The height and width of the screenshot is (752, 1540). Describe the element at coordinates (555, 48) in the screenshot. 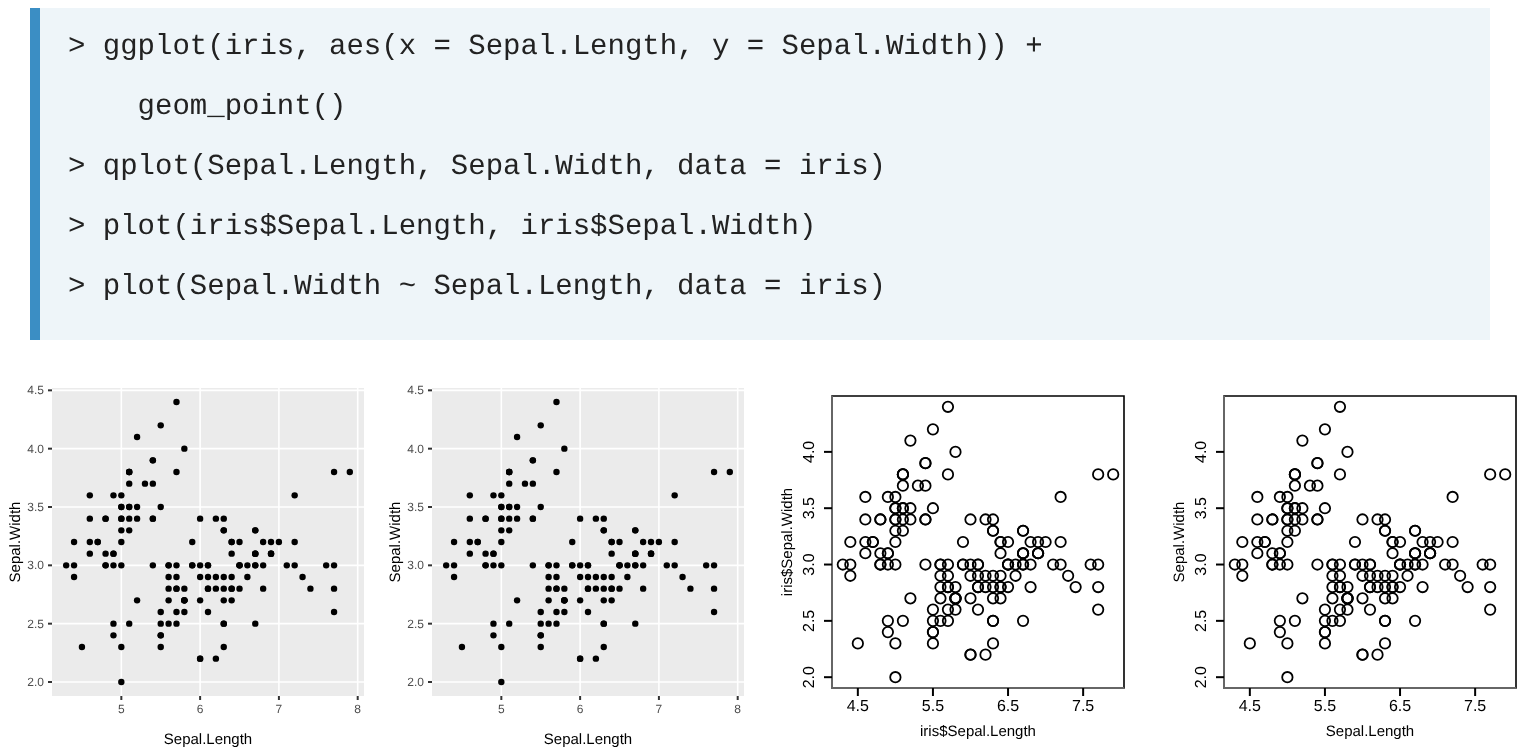

I see `text: > ggplot(iris, aes(x = Sepal.Length, y = Sepal.Width)) +` at that location.